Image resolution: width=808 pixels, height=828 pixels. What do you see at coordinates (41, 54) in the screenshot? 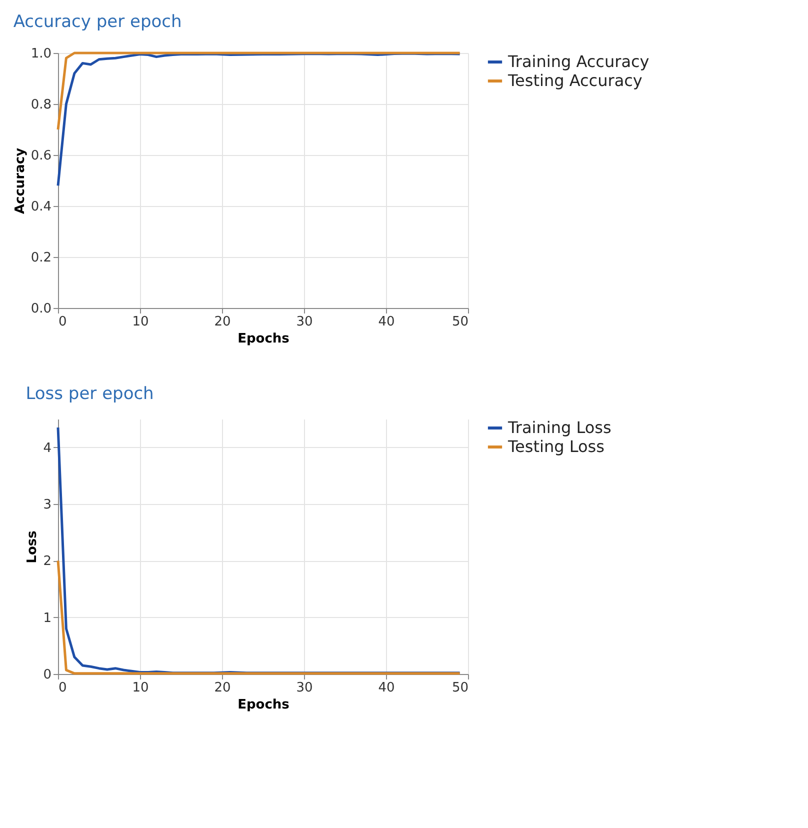
I see `y-tick-label: 1.0` at bounding box center [41, 54].